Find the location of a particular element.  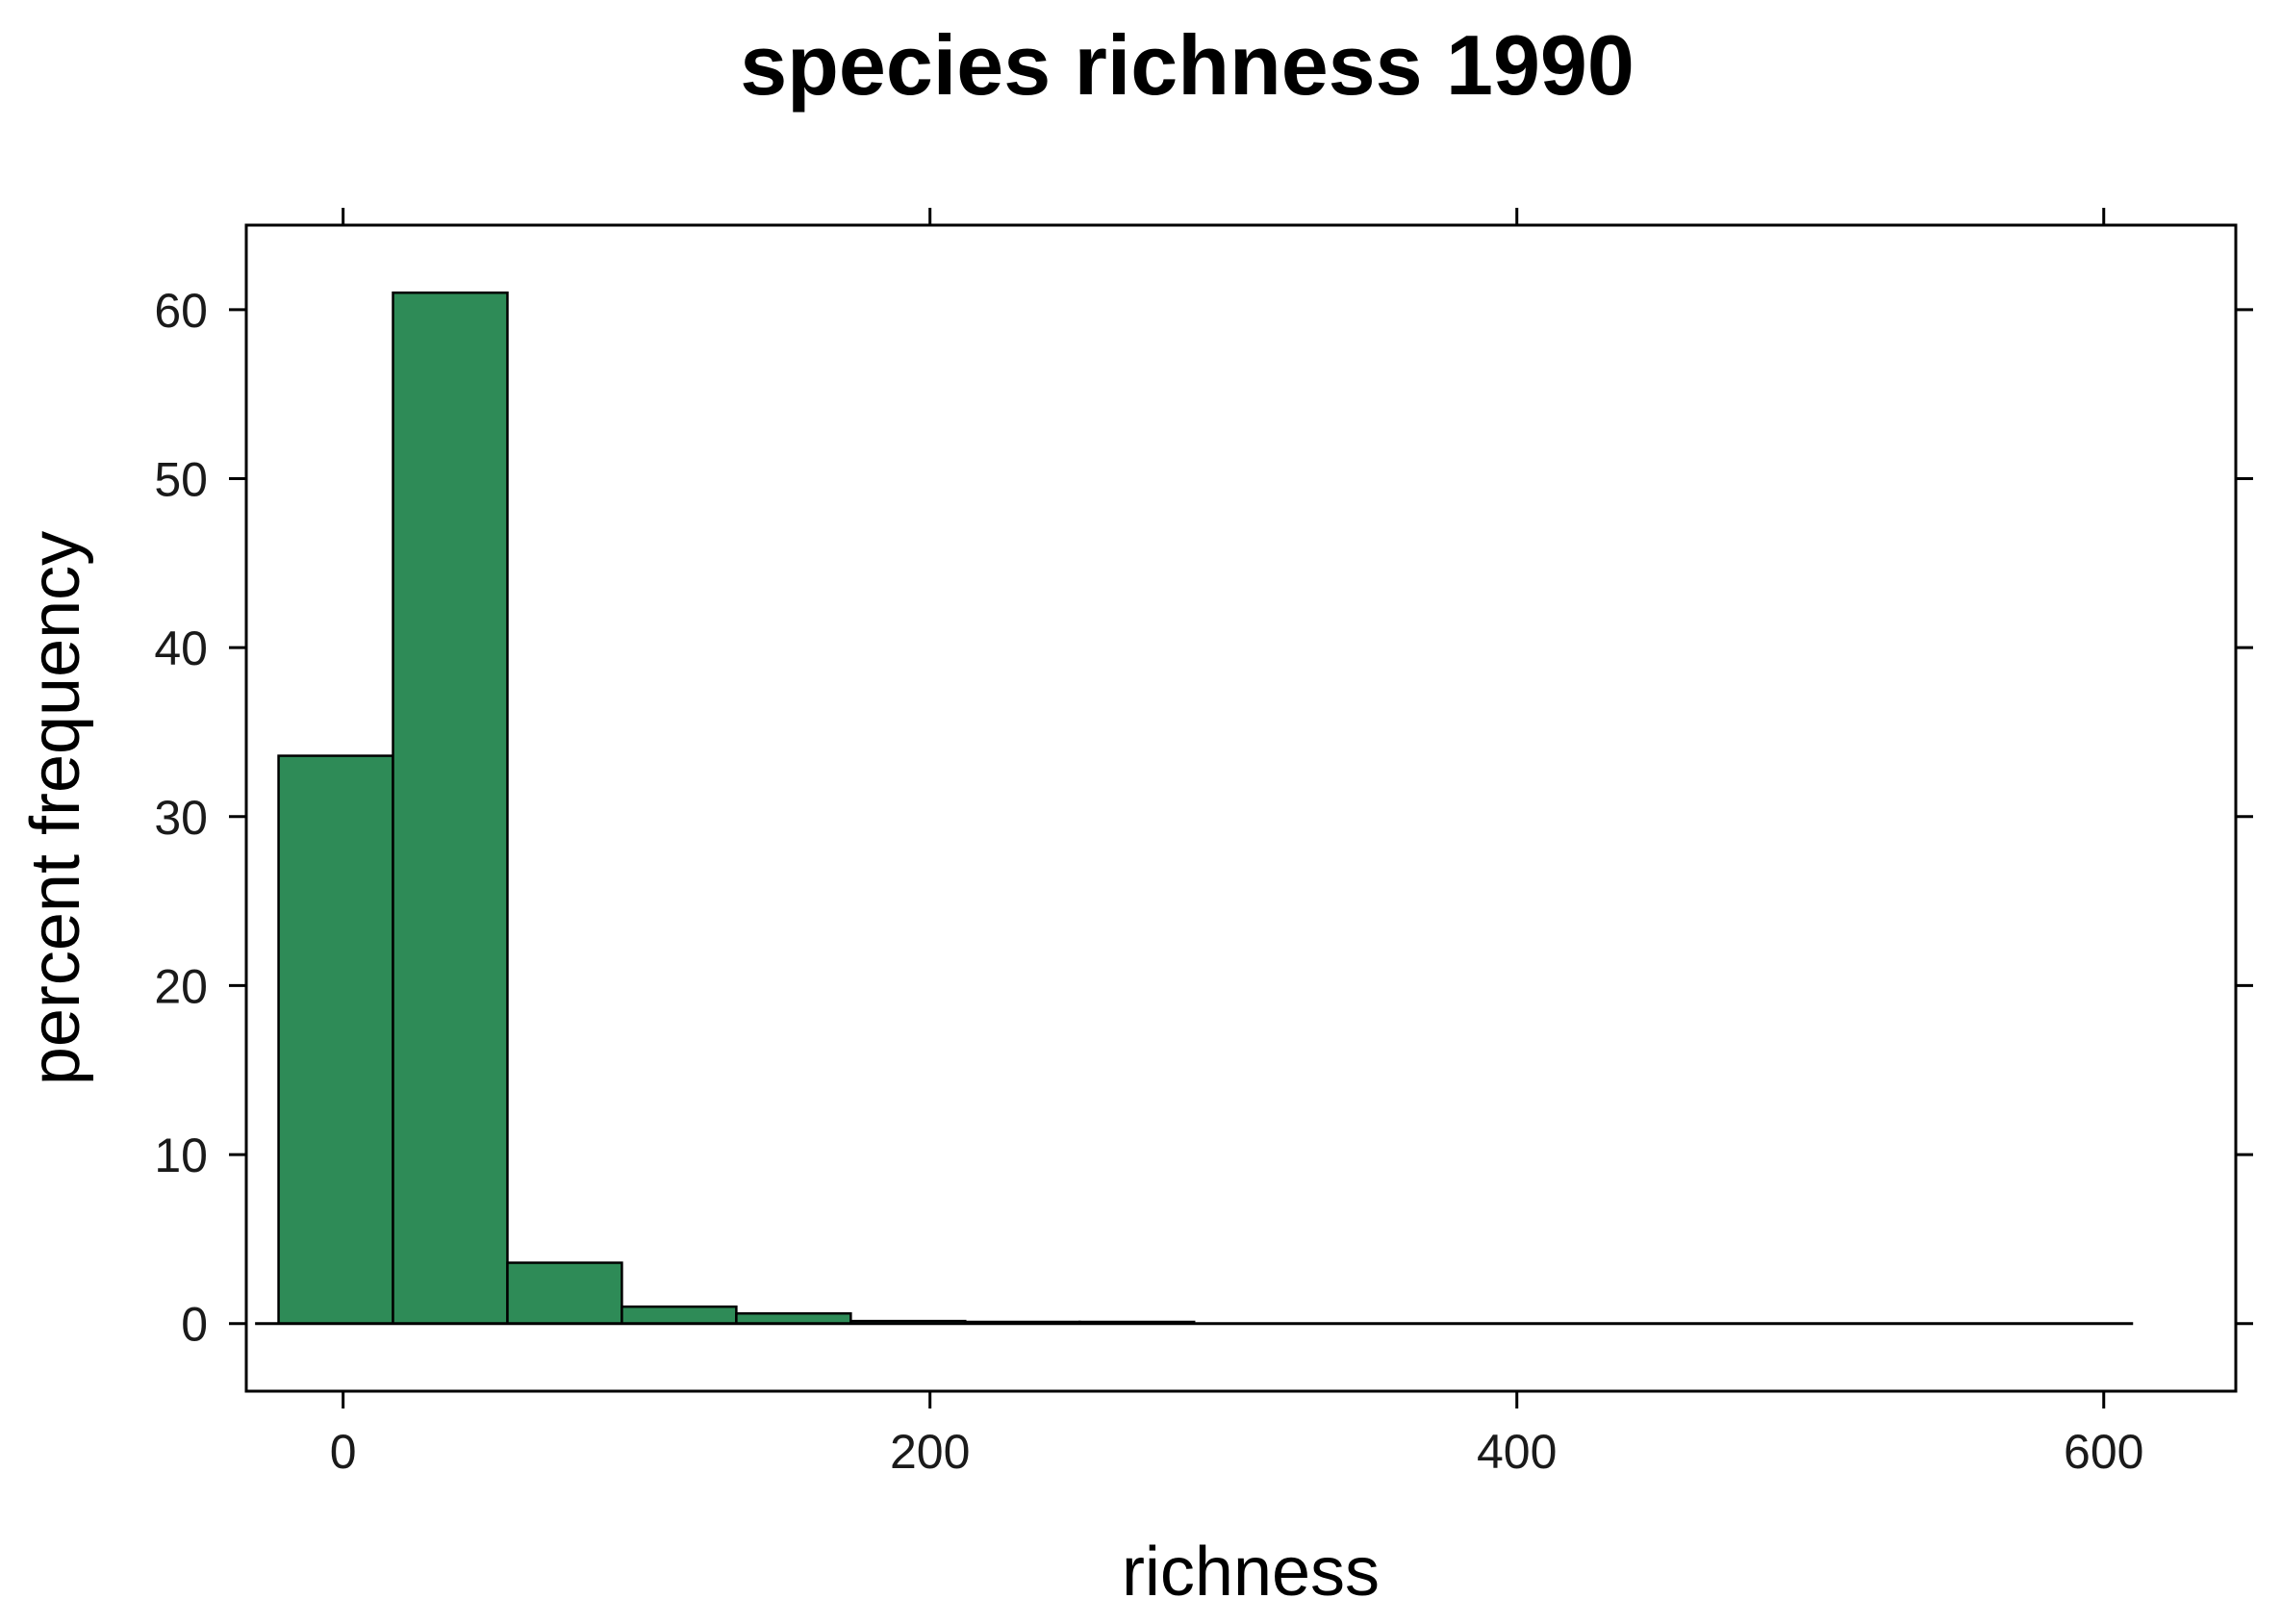

y-tick-label: 60 is located at coordinates (181, 311).